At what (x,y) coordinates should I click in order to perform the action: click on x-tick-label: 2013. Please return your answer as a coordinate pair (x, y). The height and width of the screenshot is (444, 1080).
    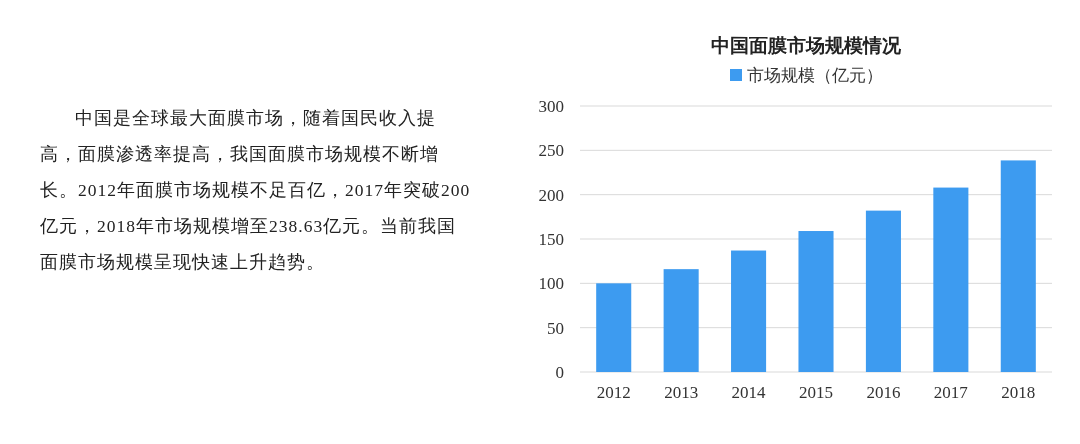
    Looking at the image, I should click on (681, 392).